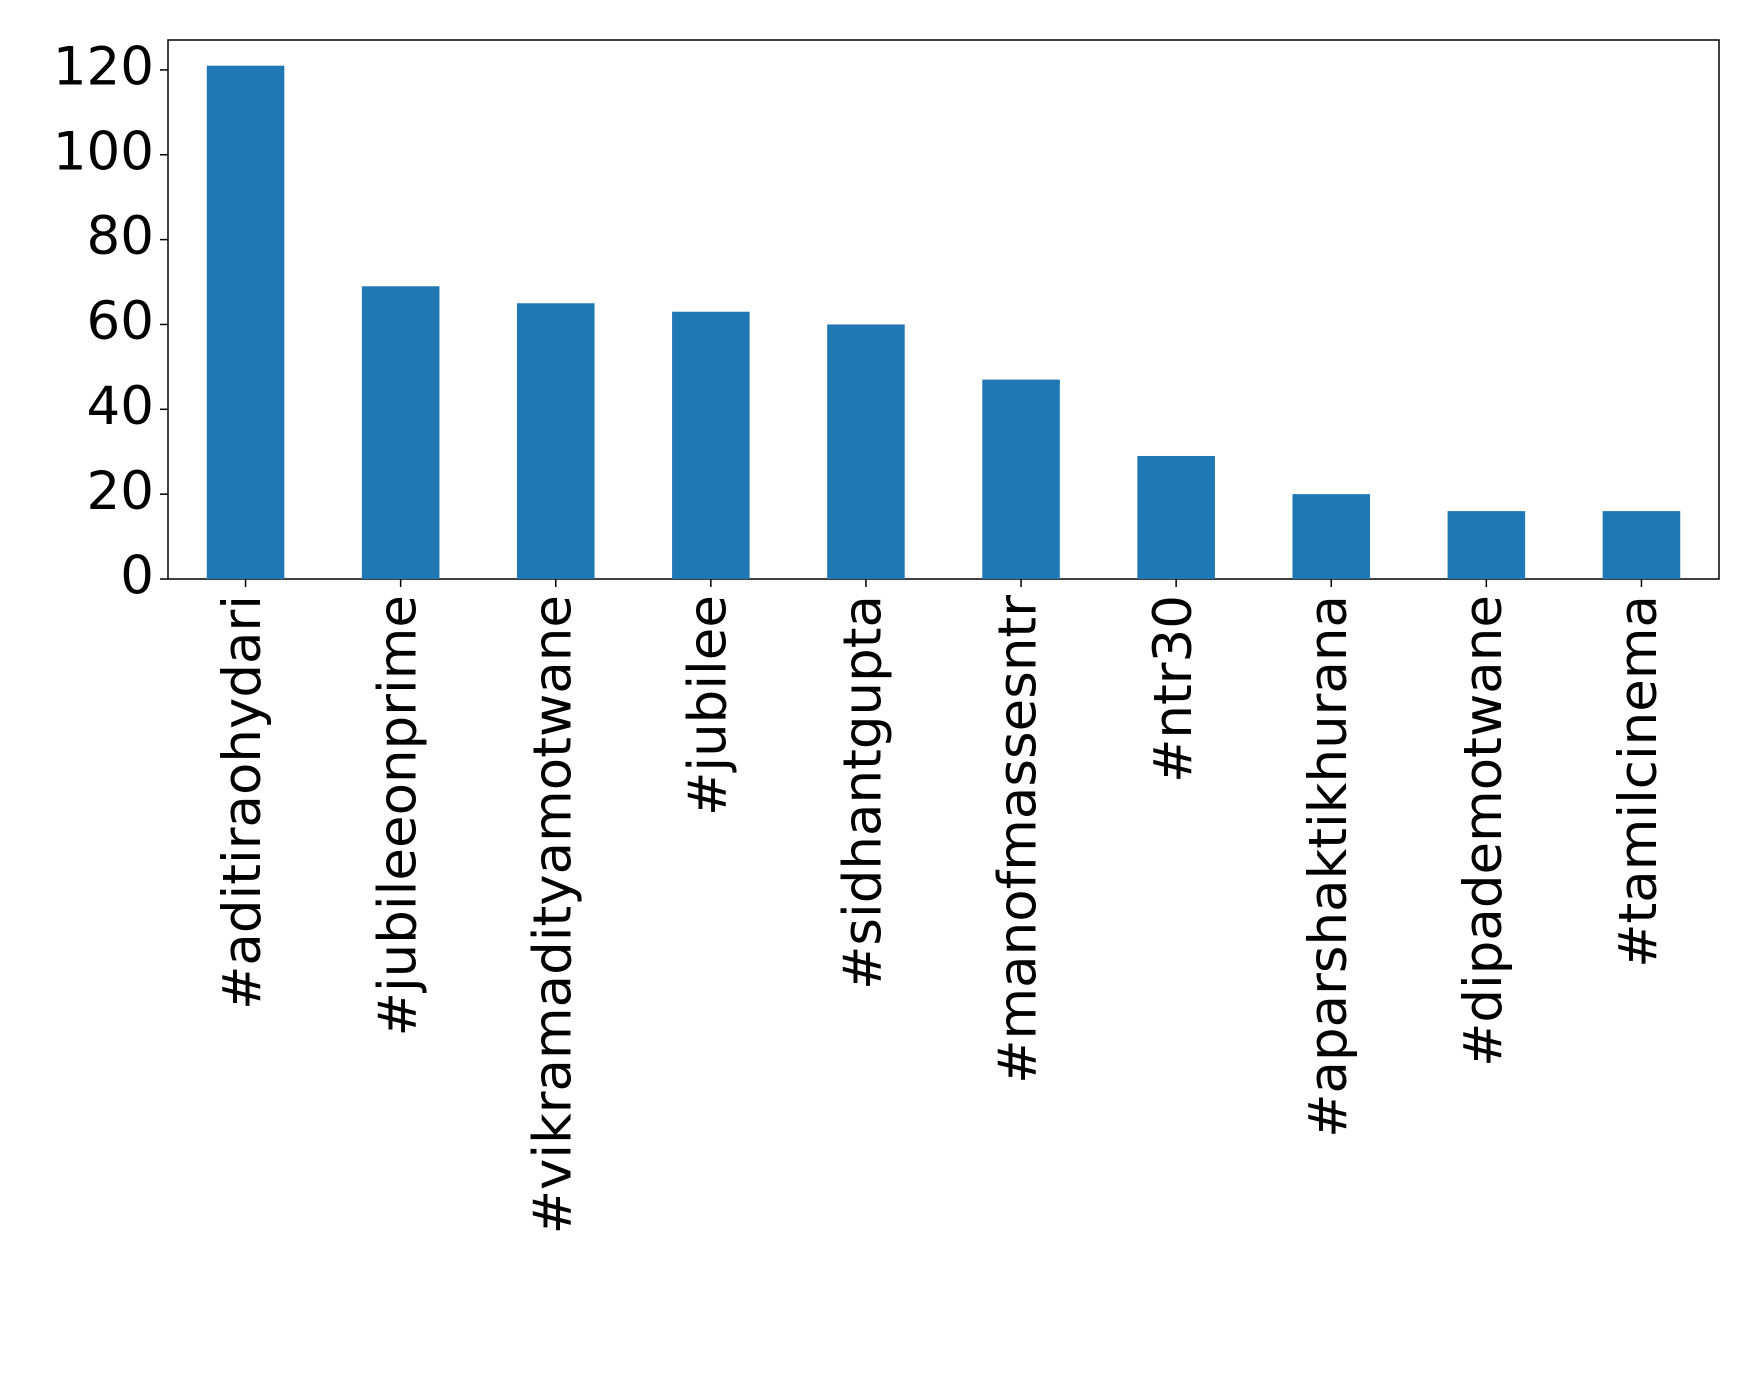  I want to click on x-tick-label: #jubilee, so click(707, 705).